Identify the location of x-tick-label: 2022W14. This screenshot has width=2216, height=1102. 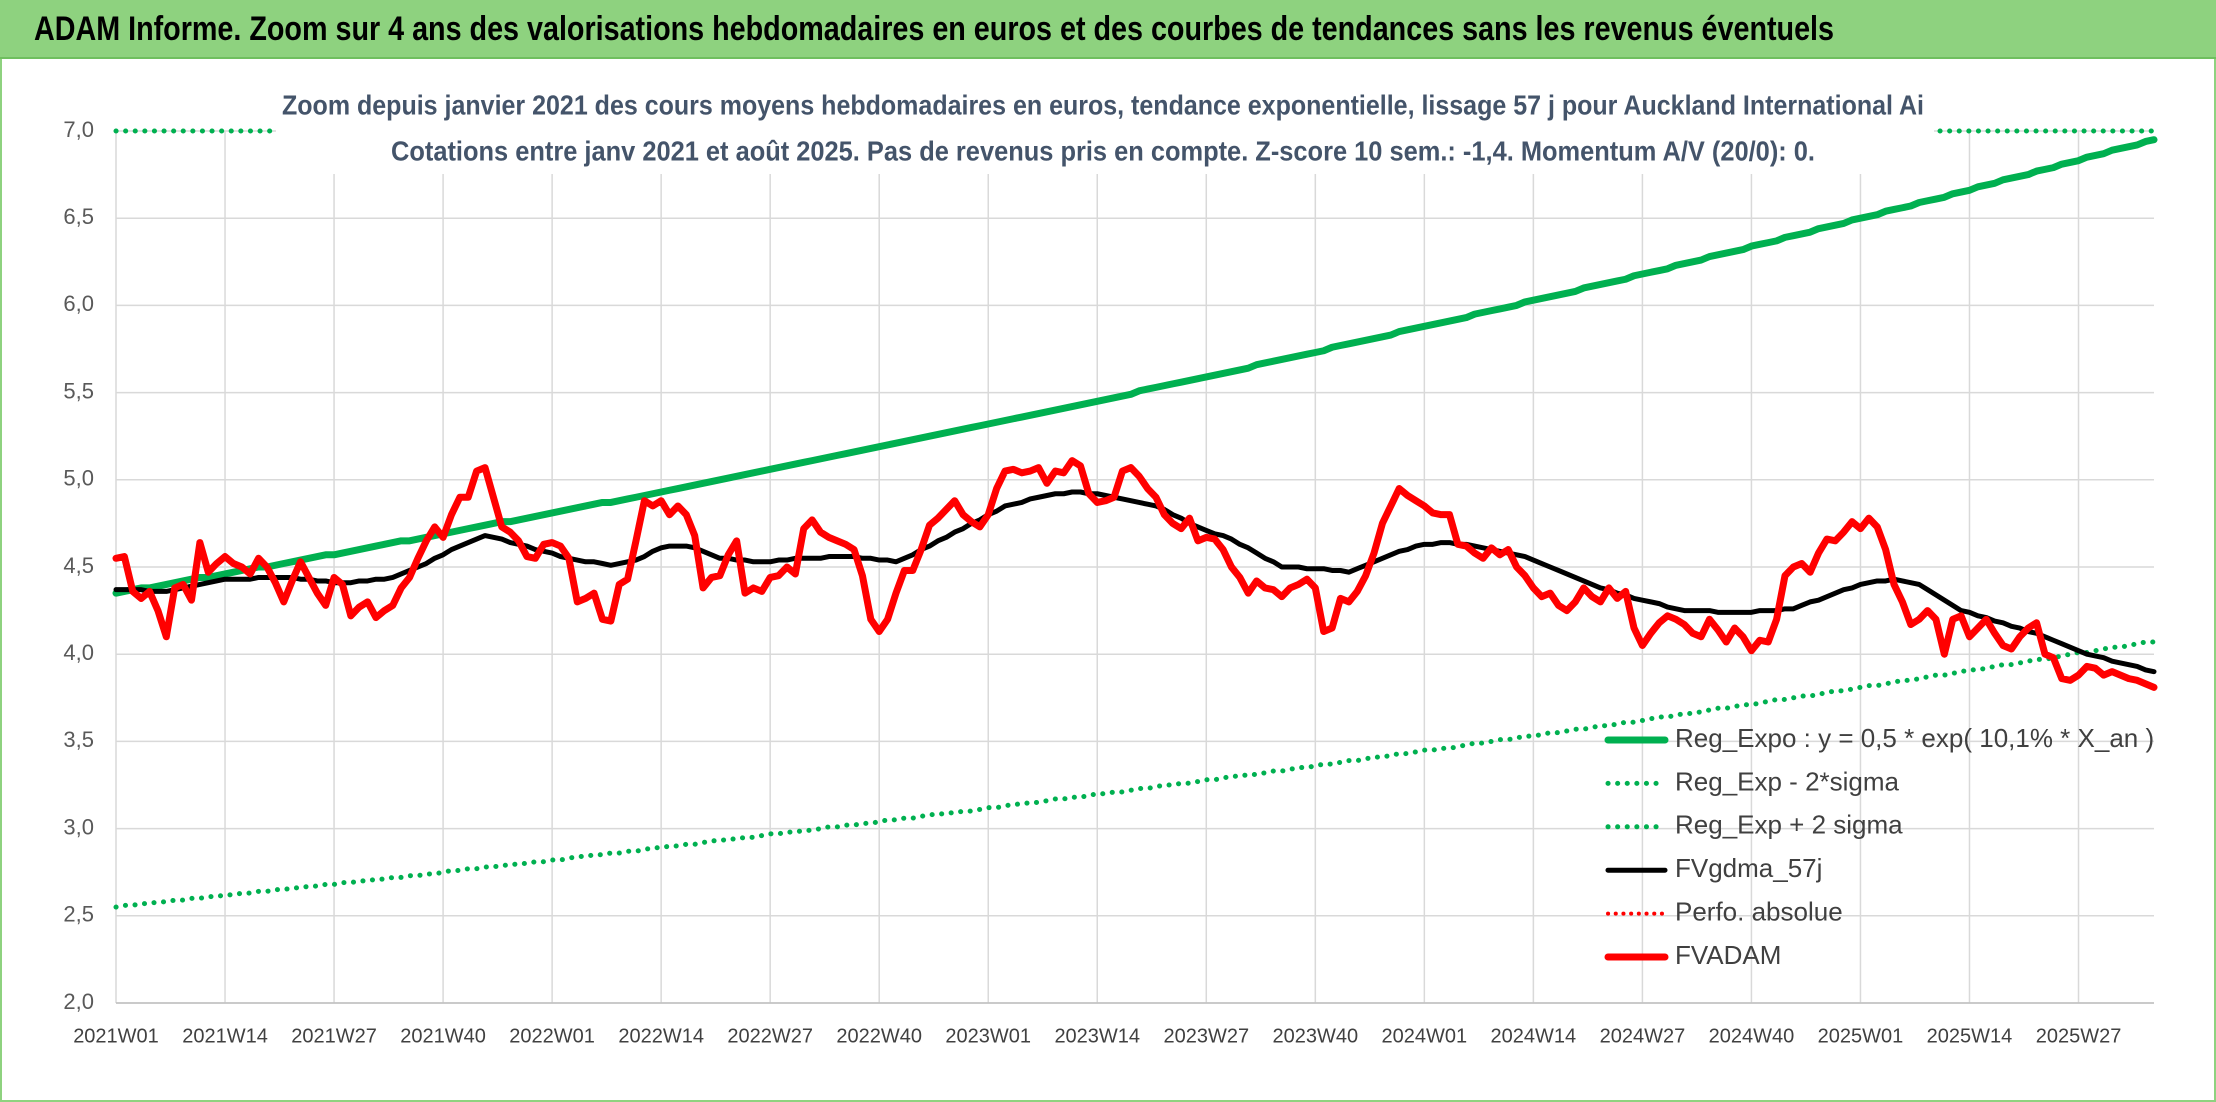
(661, 1036).